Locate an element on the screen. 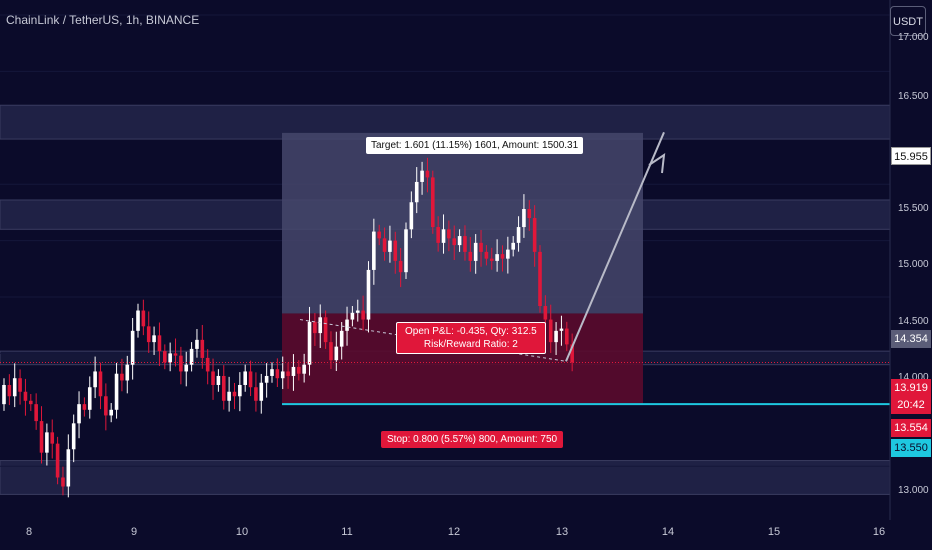 This screenshot has height=550, width=932. current-price-tag: 13.919 is located at coordinates (911, 388).